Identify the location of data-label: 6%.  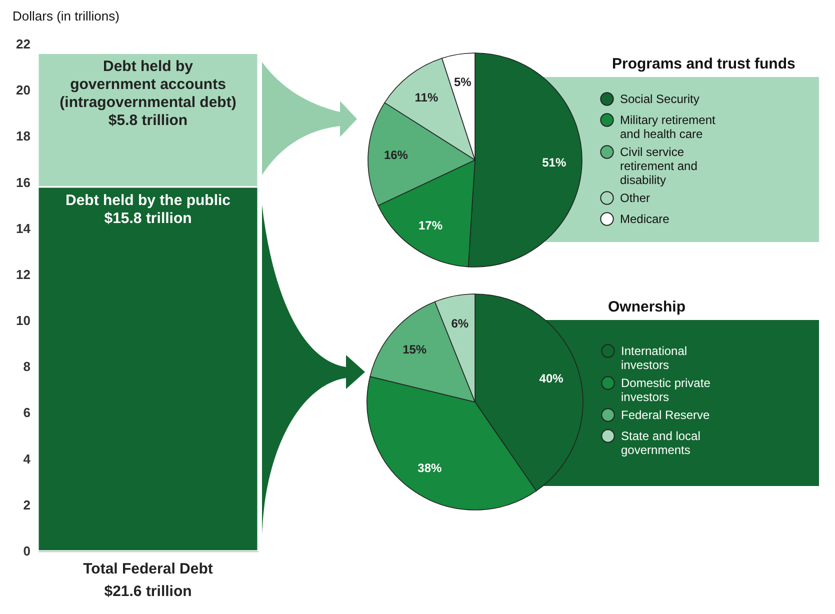
(460, 323).